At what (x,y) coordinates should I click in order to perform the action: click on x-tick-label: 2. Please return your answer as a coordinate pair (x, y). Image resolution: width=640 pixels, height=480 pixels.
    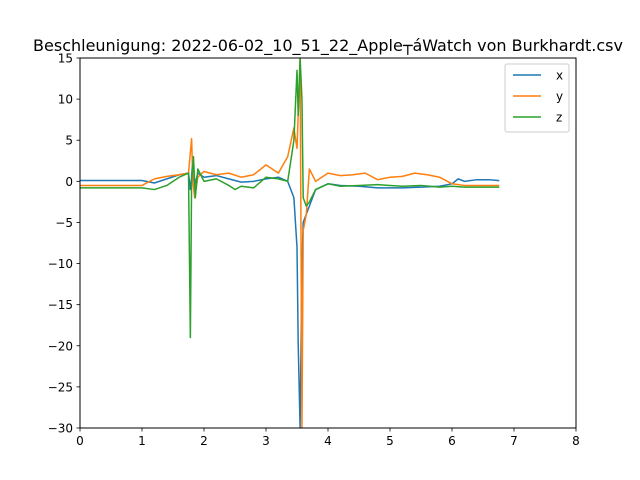
    Looking at the image, I should click on (204, 441).